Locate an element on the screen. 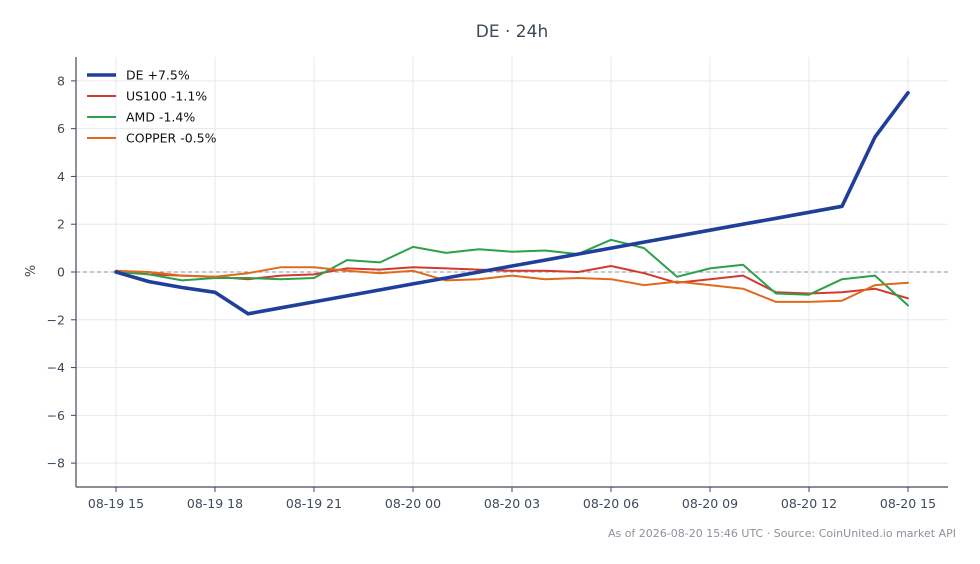 This screenshot has width=980, height=564. y-axis-ticks: −8 −6 −4 −2 0 2 4 6 8 is located at coordinates (61, 272).